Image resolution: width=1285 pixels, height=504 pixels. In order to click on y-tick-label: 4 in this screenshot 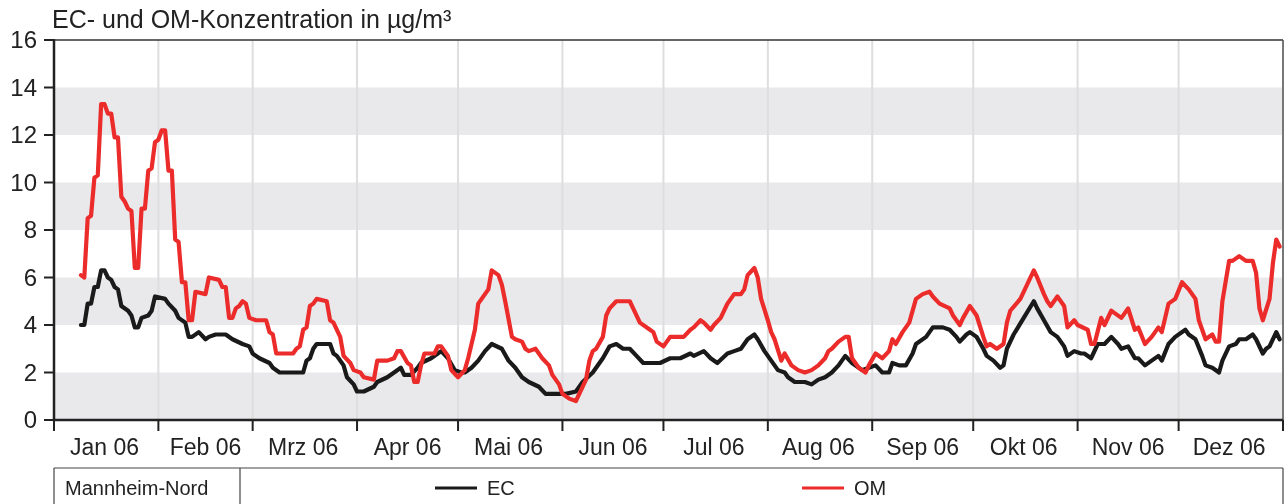, I will do `click(30, 325)`.